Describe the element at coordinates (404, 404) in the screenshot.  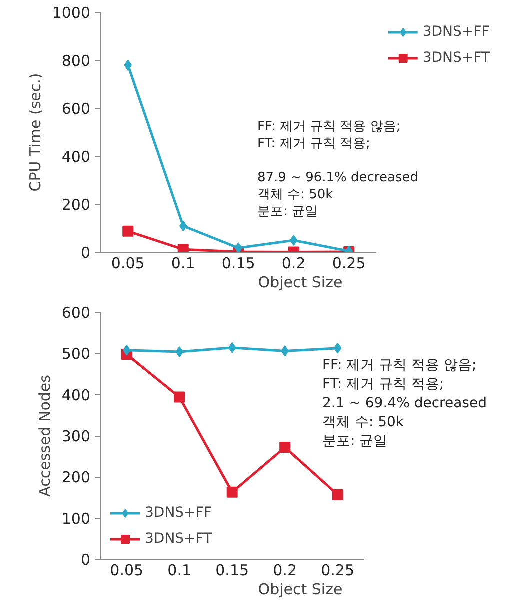
I see `annotation: 2.1 ~ 69.4% decreased` at that location.